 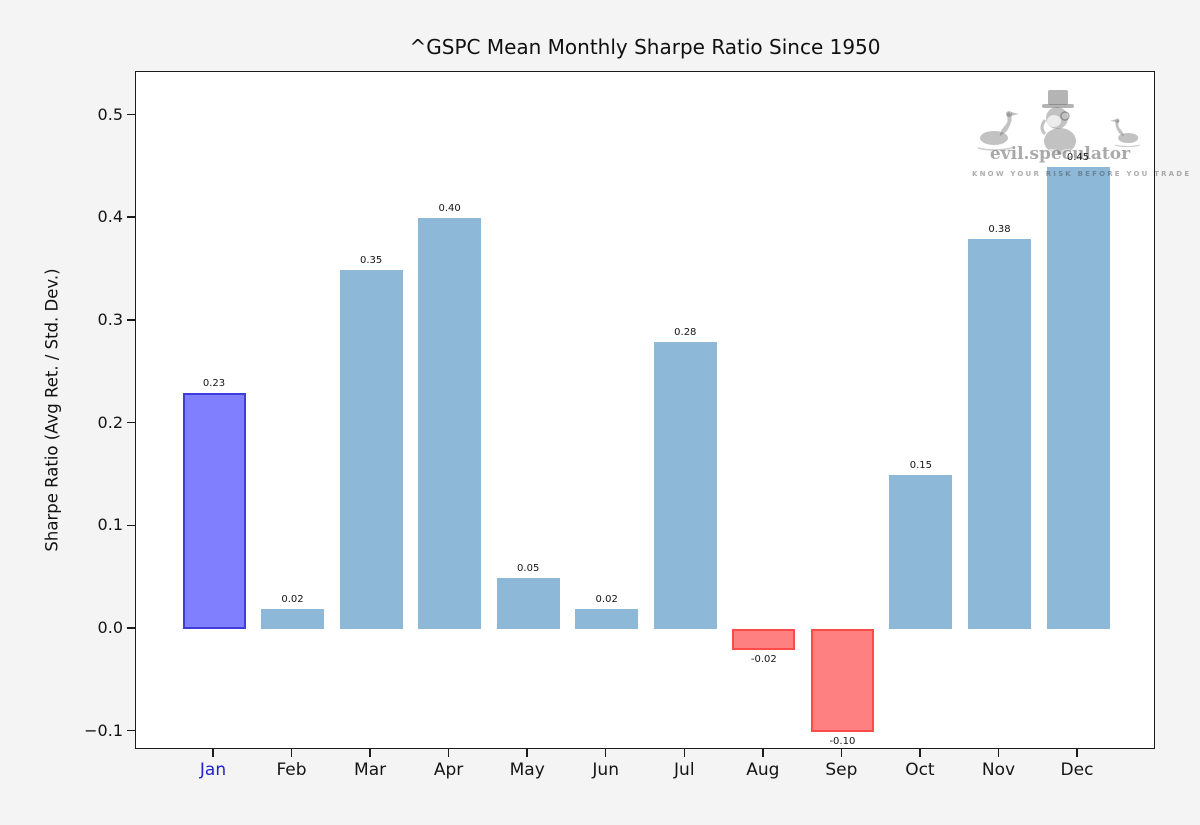 I want to click on y-tick-label: 0.2, so click(x=110, y=422).